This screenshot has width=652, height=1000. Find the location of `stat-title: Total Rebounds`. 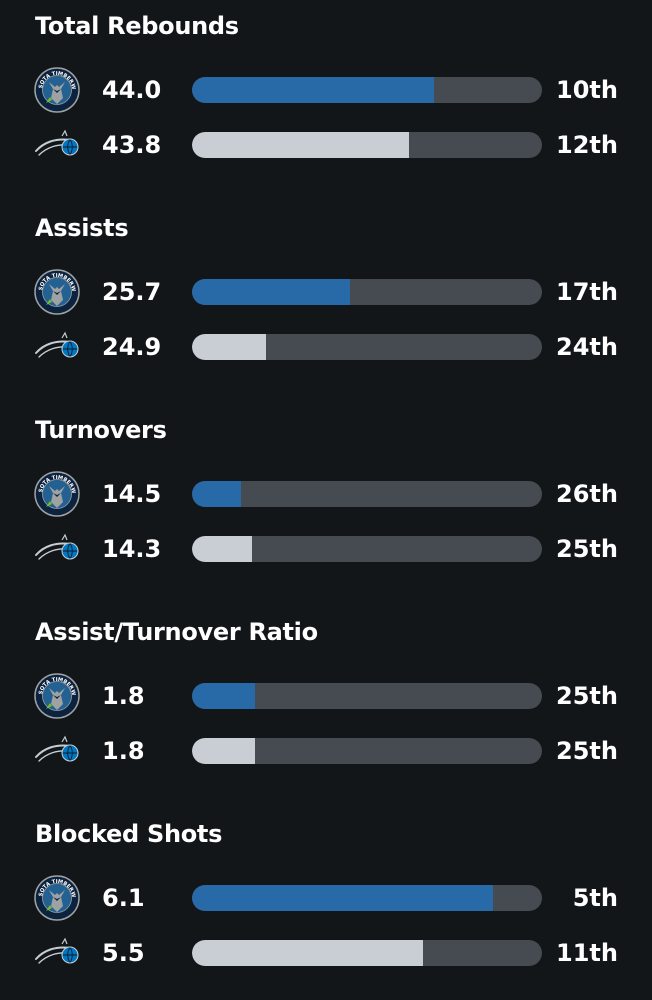

stat-title: Total Rebounds is located at coordinates (137, 26).